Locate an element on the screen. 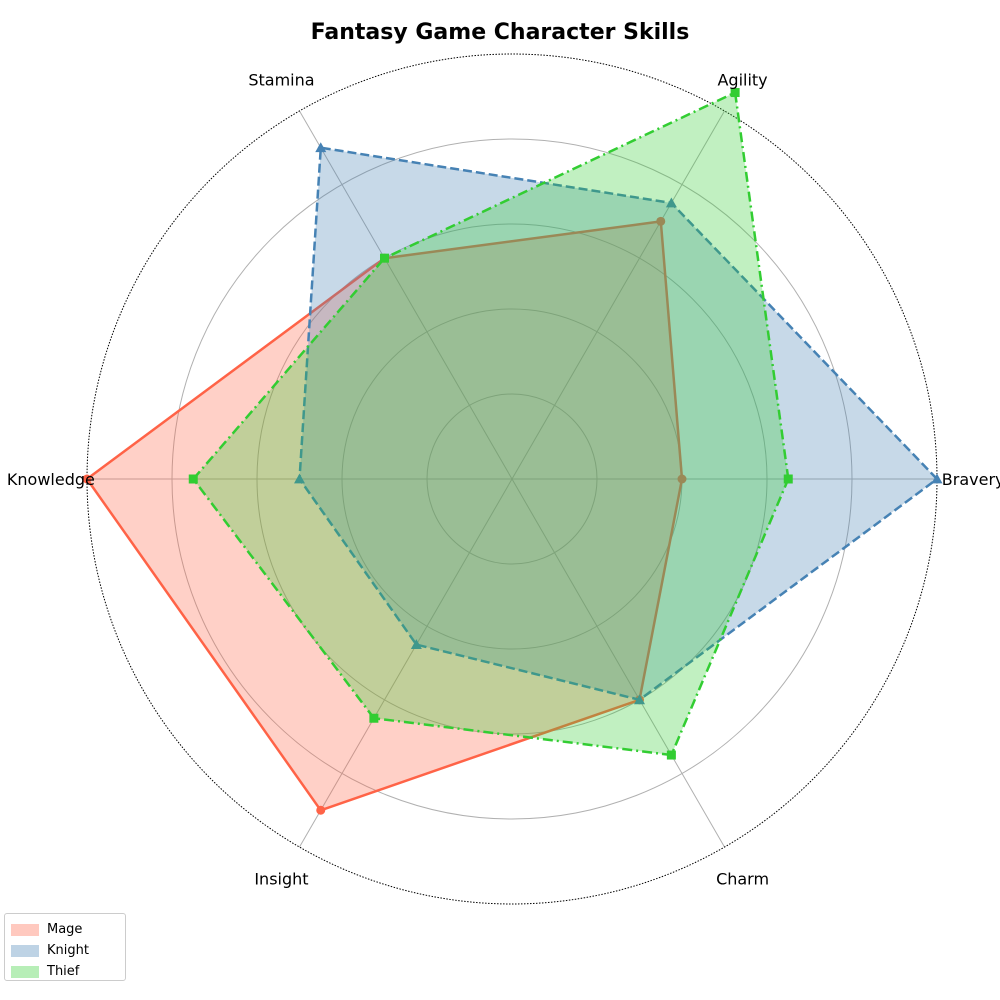 This screenshot has height=1000, width=1000. legend: Mage Knight Thief is located at coordinates (65, 947).